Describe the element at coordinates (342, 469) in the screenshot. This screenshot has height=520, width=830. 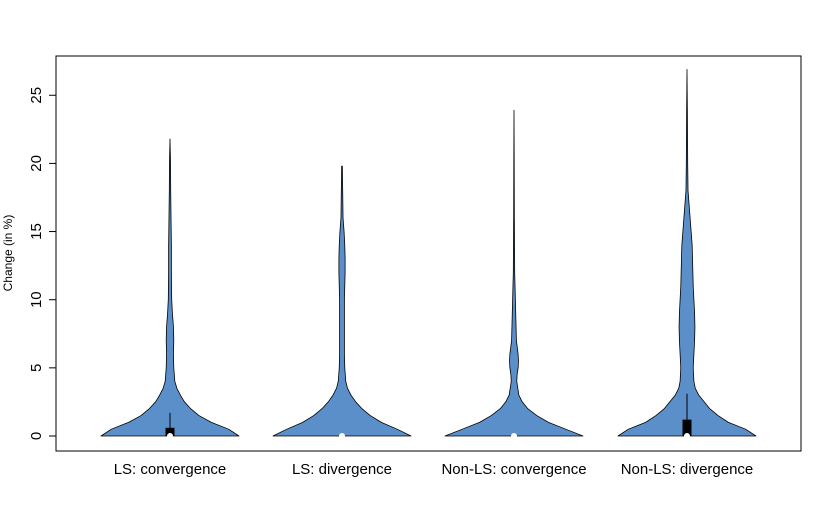
I see `x-category-label: LS: divergence` at that location.